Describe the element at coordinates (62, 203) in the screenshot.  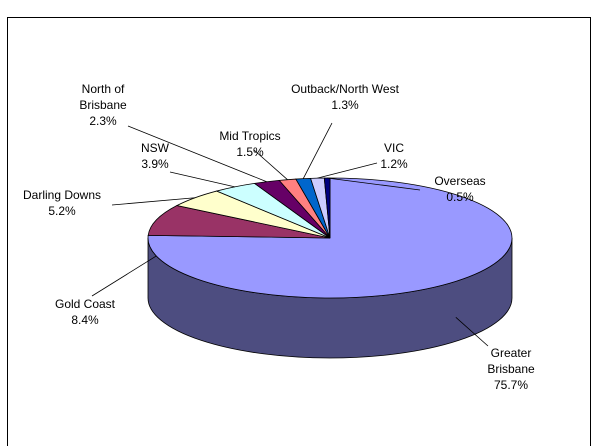
I see `data-label: Darling Downs 5.2%` at that location.